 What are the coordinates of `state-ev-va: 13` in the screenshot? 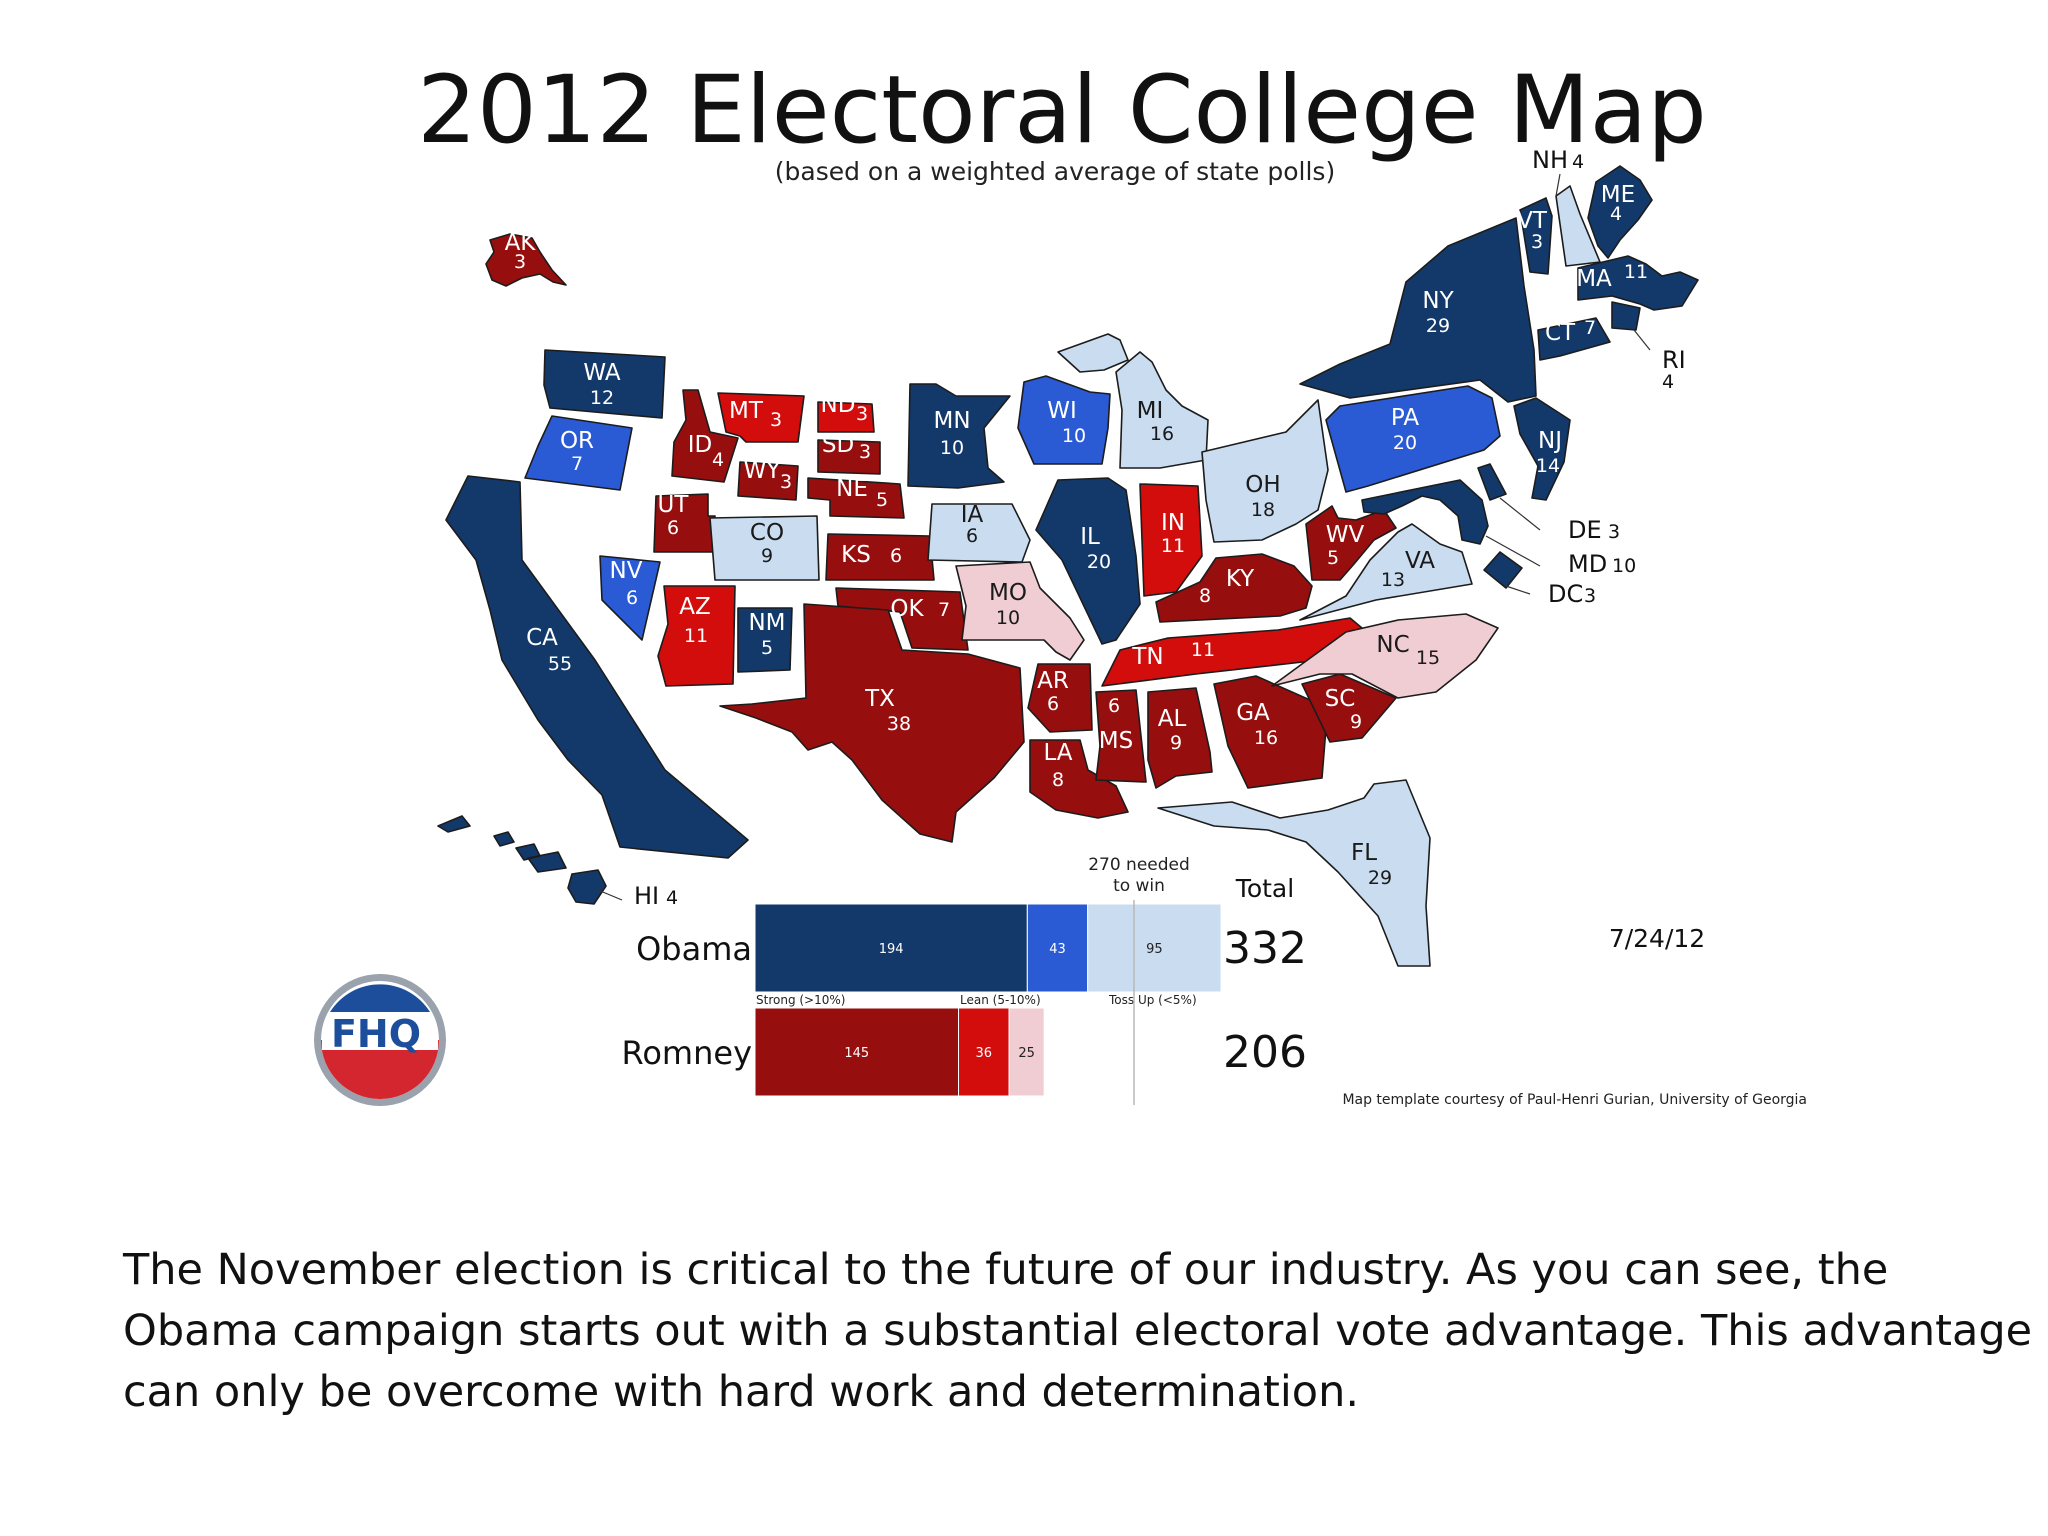 It's located at (1393, 580).